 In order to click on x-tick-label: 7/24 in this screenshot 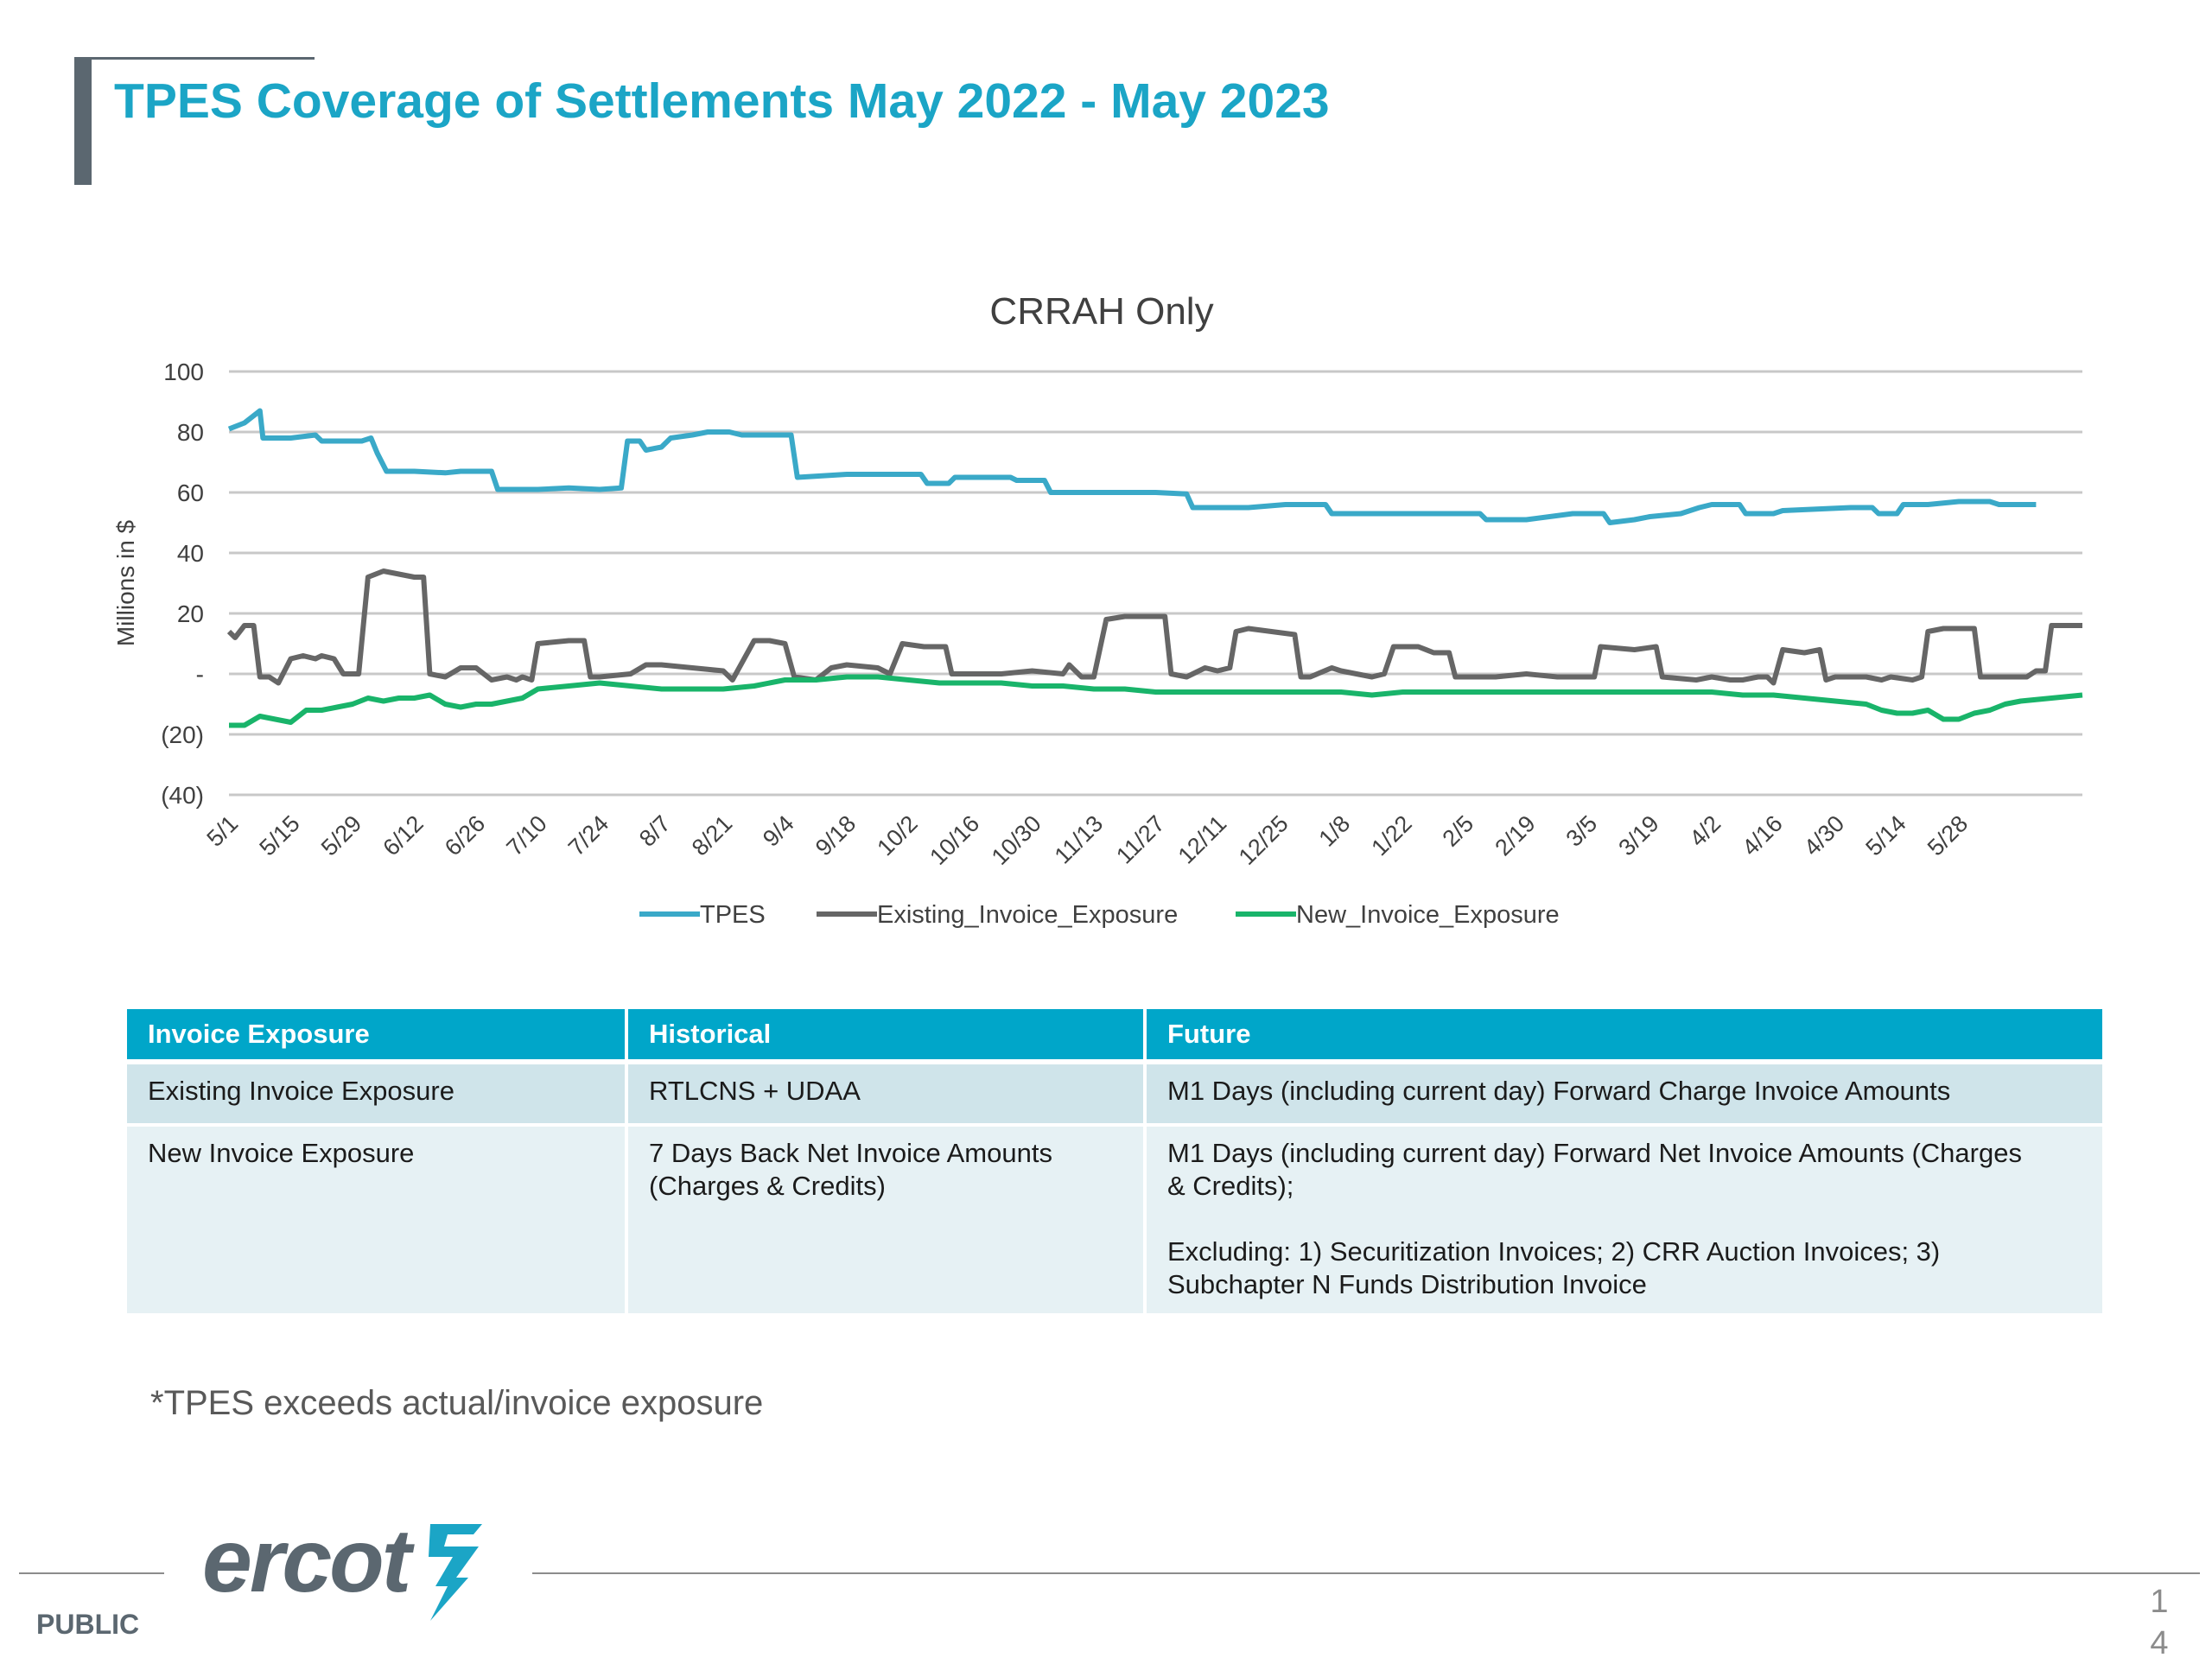, I will do `click(588, 835)`.